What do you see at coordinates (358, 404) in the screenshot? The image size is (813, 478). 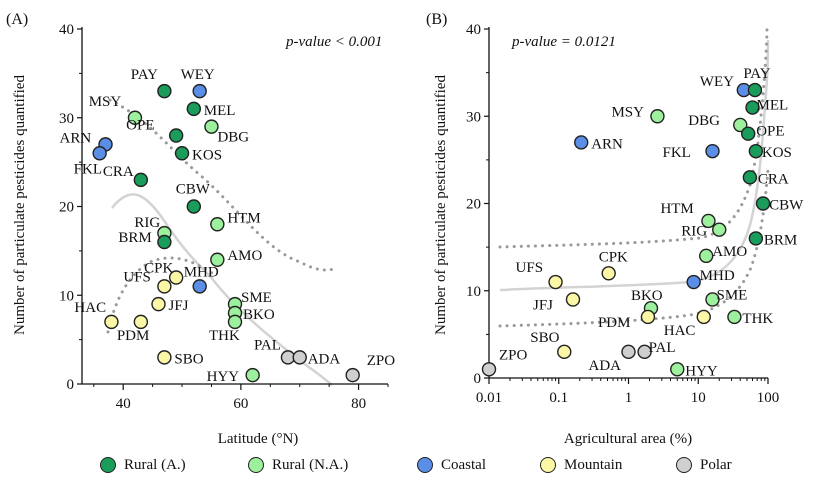 I see `panel-a-x-tick-label: 80` at bounding box center [358, 404].